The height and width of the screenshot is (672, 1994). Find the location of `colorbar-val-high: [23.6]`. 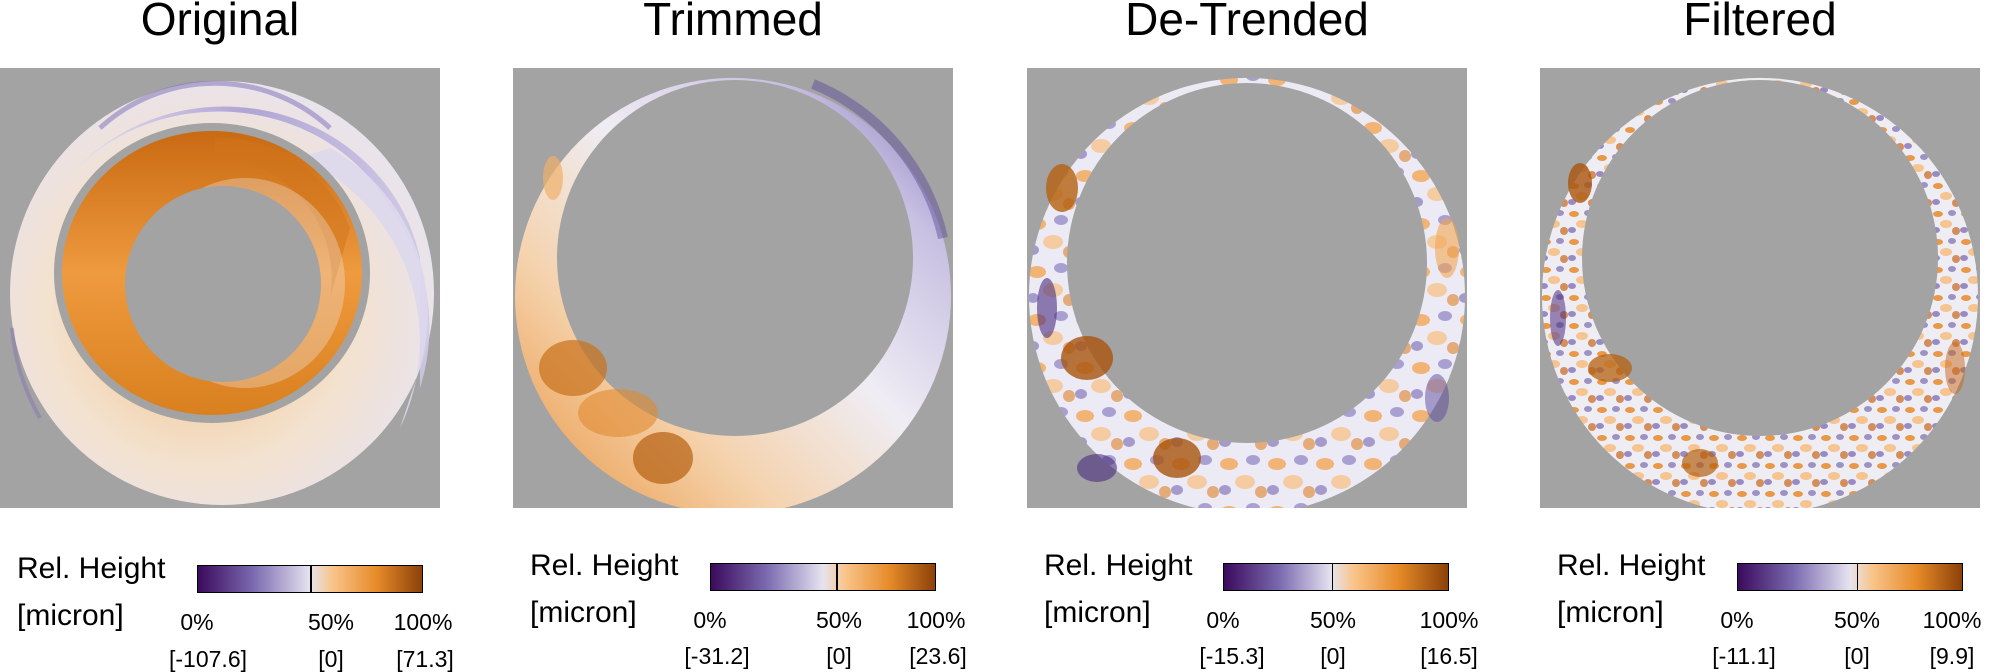

colorbar-val-high: [23.6] is located at coordinates (938, 656).